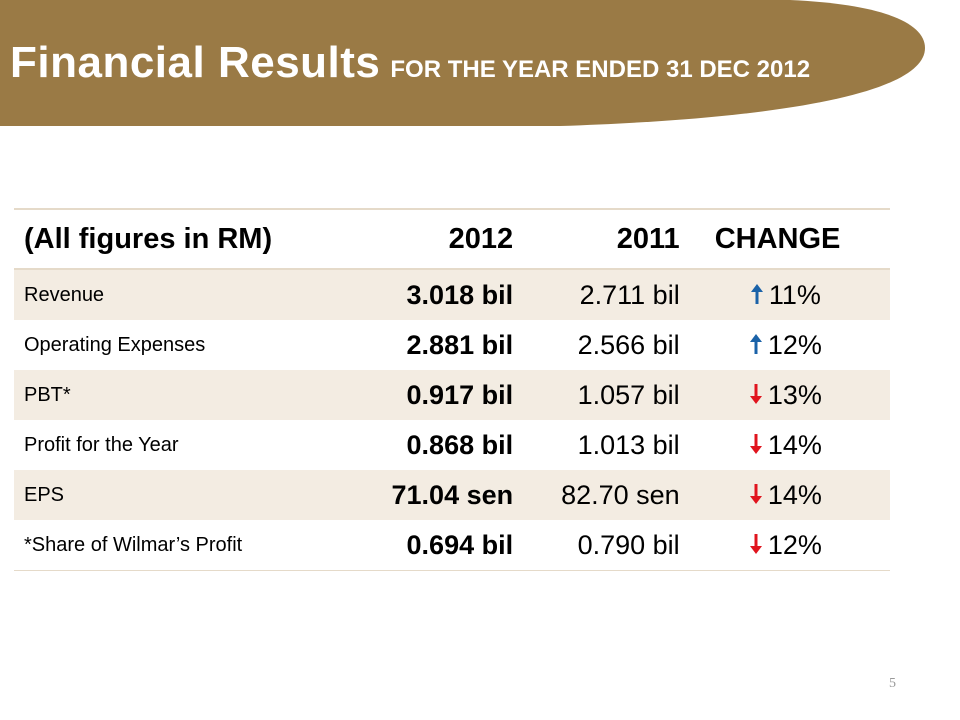  I want to click on change-value: 11%, so click(794, 294).